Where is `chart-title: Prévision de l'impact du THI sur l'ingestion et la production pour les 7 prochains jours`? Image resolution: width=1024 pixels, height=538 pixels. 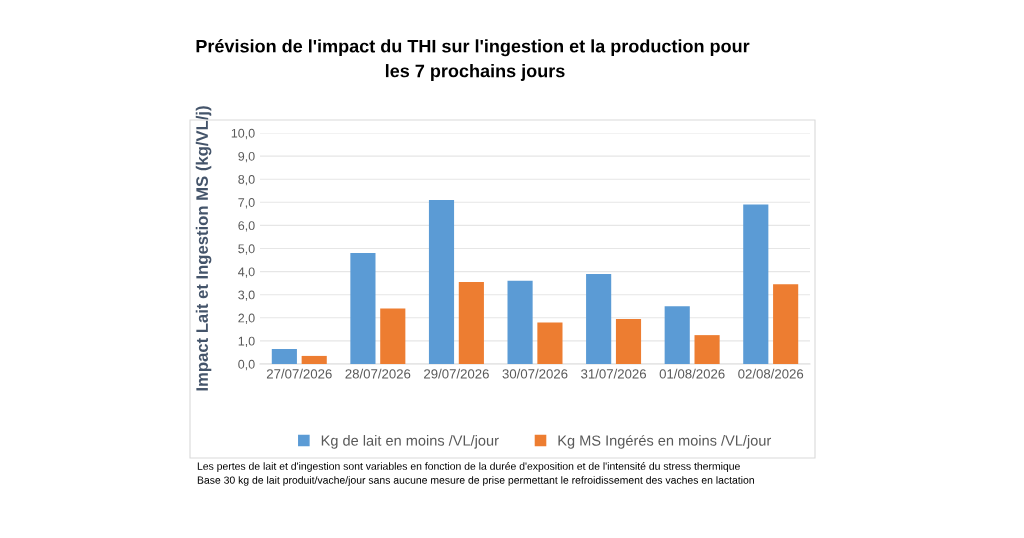
chart-title: Prévision de l'impact du THI sur l'ingestion et la production pour les 7 prochains jours is located at coordinates (473, 60).